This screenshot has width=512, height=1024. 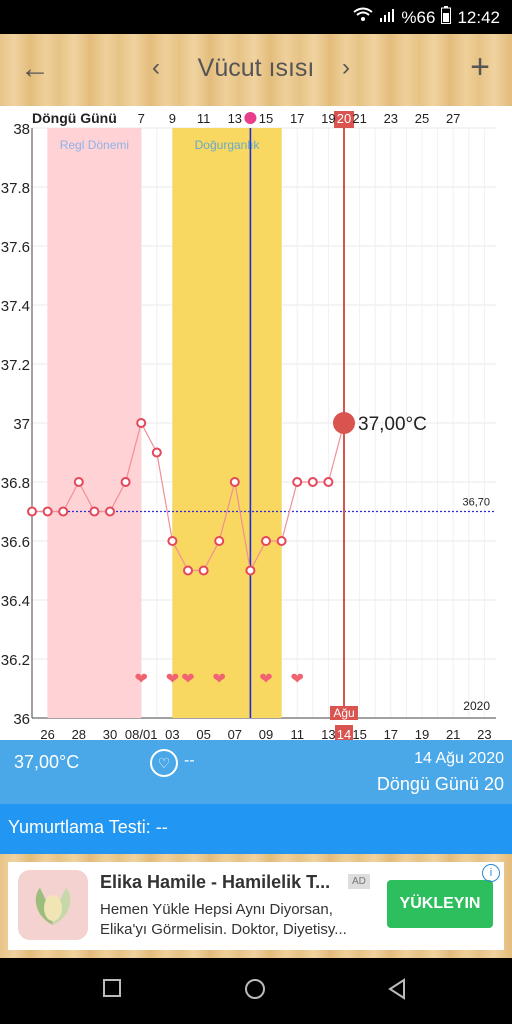 What do you see at coordinates (74, 118) in the screenshot?
I see `top-axis-title: Döngü Günü` at bounding box center [74, 118].